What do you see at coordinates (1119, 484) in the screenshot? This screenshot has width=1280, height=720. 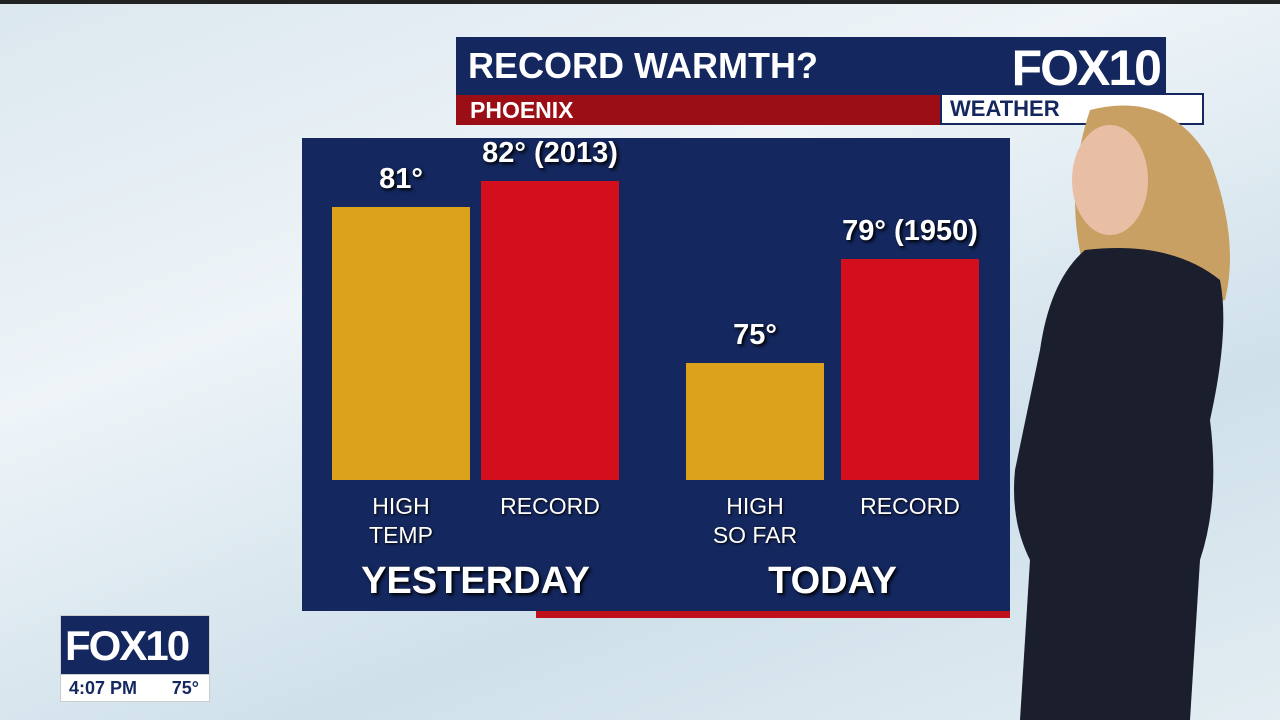 I see `body` at bounding box center [1119, 484].